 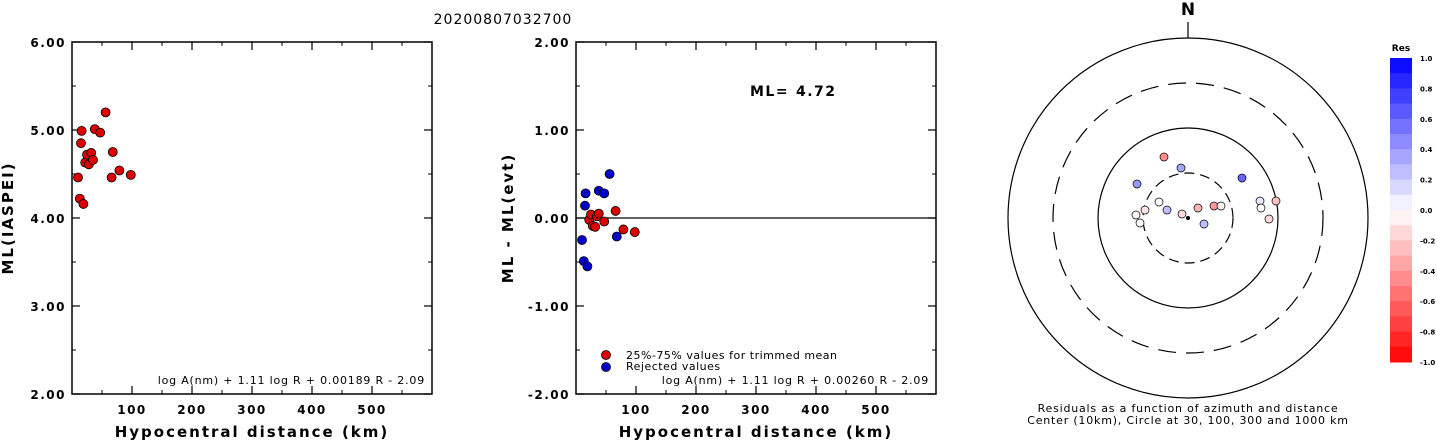 What do you see at coordinates (48, 219) in the screenshot?
I see `y-tick-label: 4.00` at bounding box center [48, 219].